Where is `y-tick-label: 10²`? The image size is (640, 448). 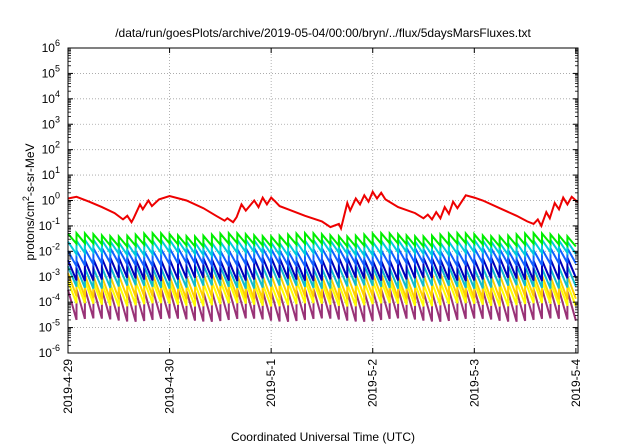 y-tick-label: 10² is located at coordinates (51, 148).